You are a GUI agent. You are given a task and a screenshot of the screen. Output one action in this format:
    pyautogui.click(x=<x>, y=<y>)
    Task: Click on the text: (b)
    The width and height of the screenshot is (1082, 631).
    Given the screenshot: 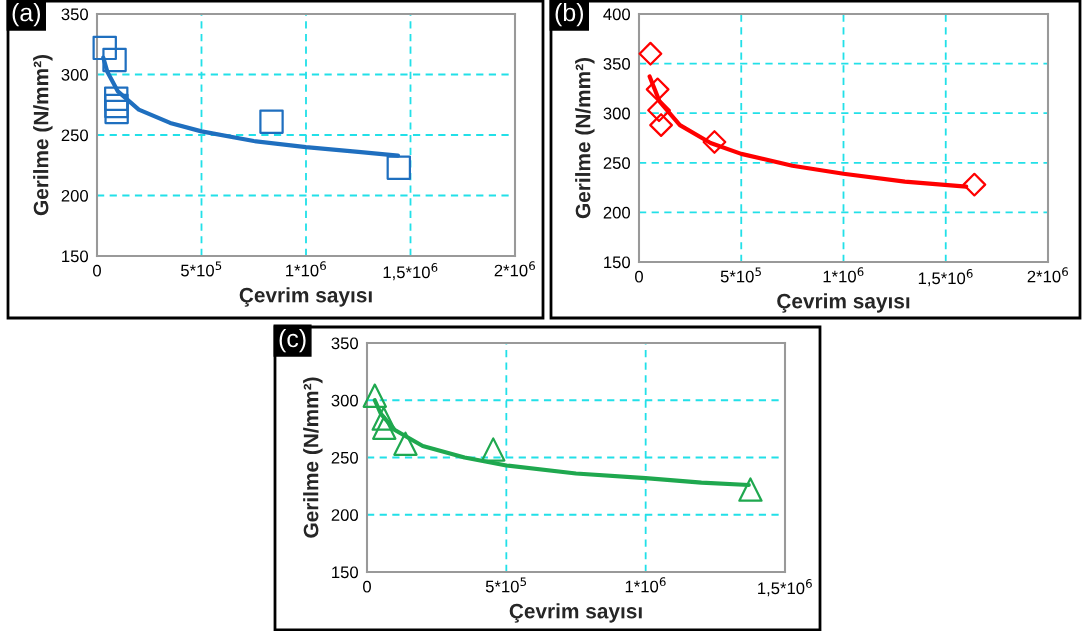 What is the action you would take?
    pyautogui.click(x=569, y=15)
    